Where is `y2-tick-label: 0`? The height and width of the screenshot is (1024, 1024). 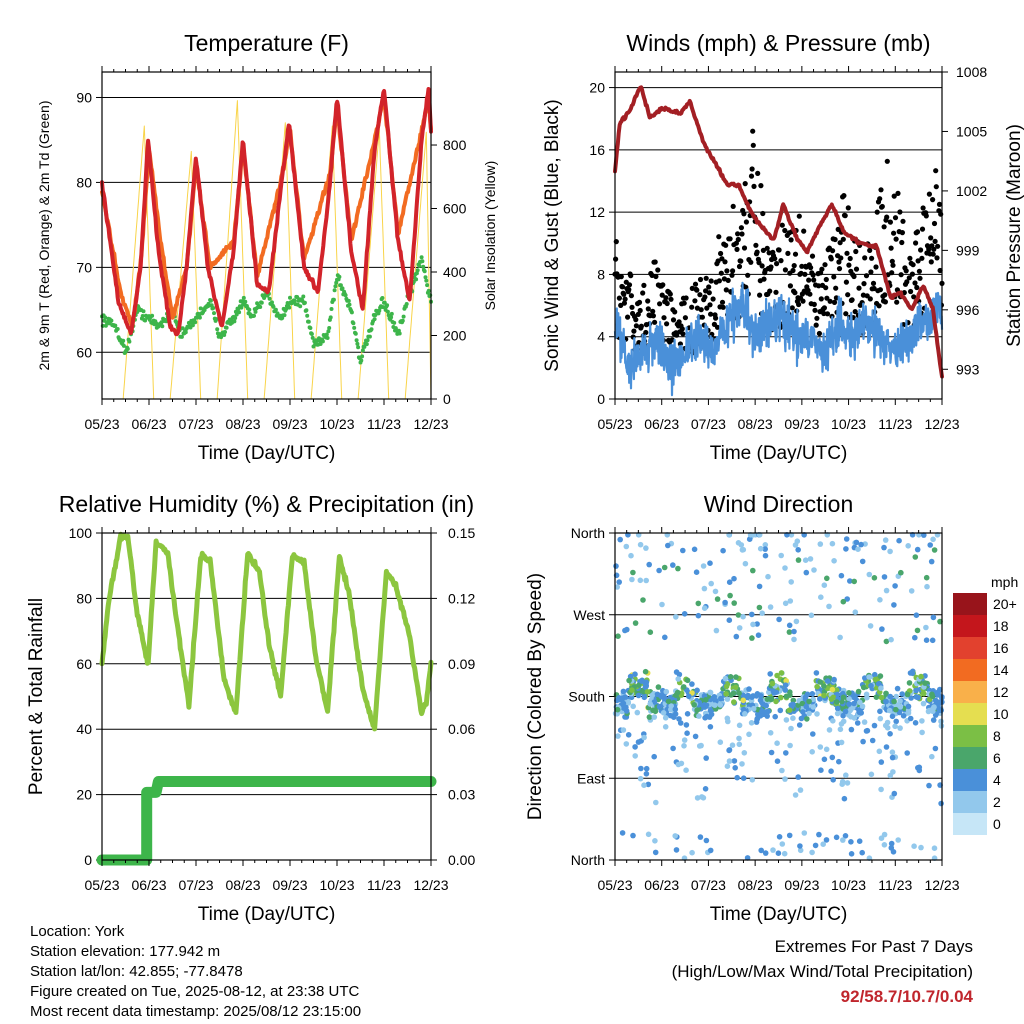
y2-tick-label: 0 is located at coordinates (447, 399).